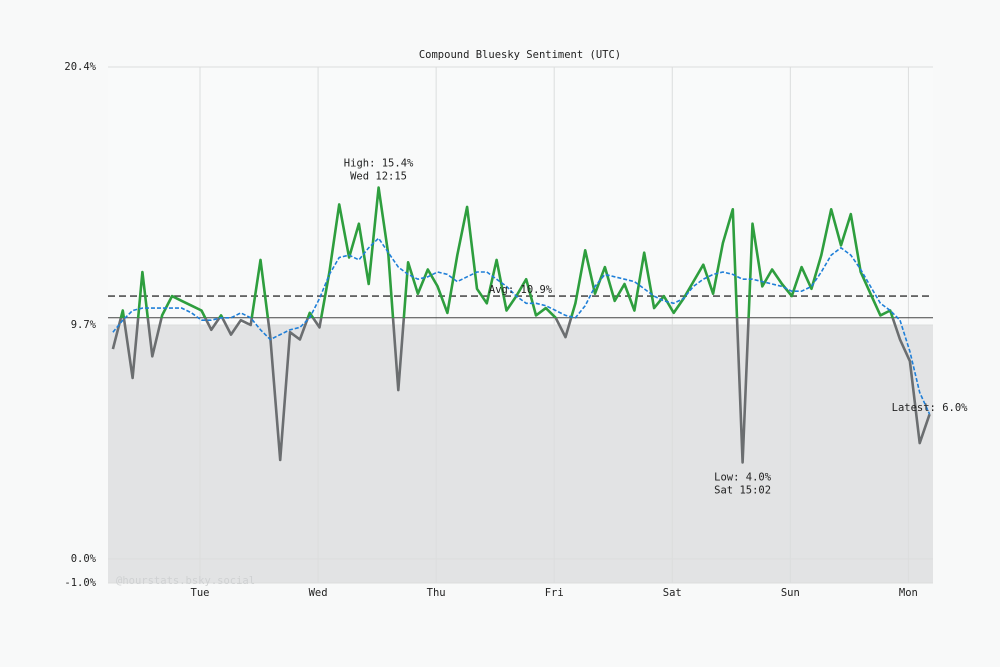 This screenshot has height=667, width=1000. I want to click on x-tick-label: Mon, so click(908, 593).